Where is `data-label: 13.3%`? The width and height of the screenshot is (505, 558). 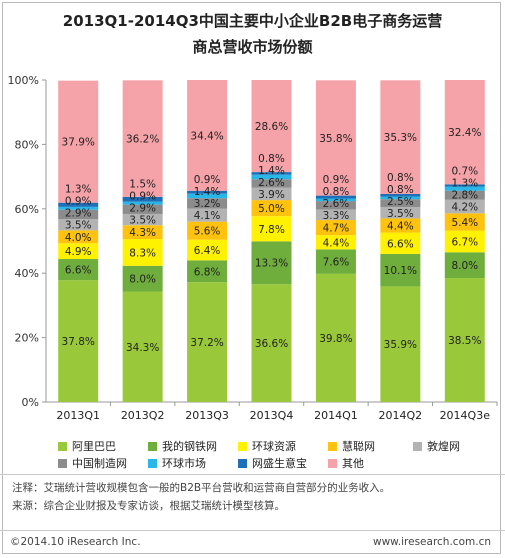 data-label: 13.3% is located at coordinates (271, 264).